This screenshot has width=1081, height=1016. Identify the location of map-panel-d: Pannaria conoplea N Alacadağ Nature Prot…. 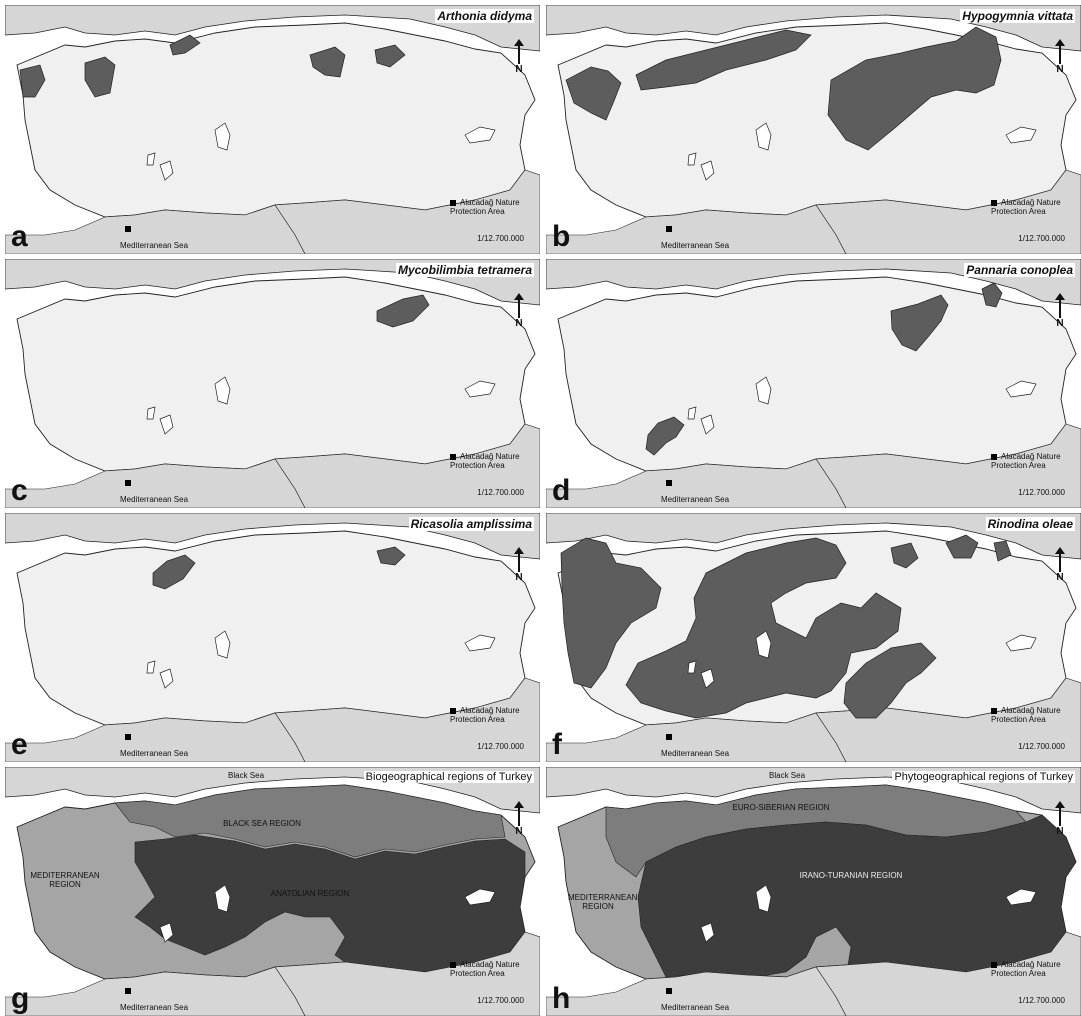
(813, 383).